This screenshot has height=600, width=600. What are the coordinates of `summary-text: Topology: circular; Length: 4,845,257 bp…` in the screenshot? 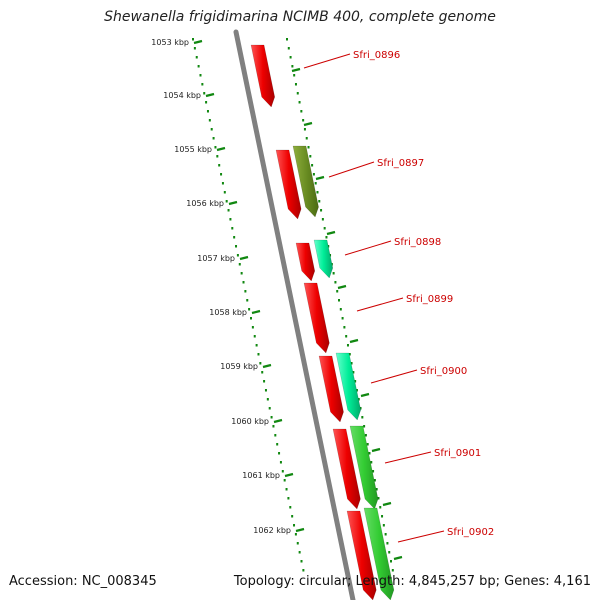 It's located at (412, 581).